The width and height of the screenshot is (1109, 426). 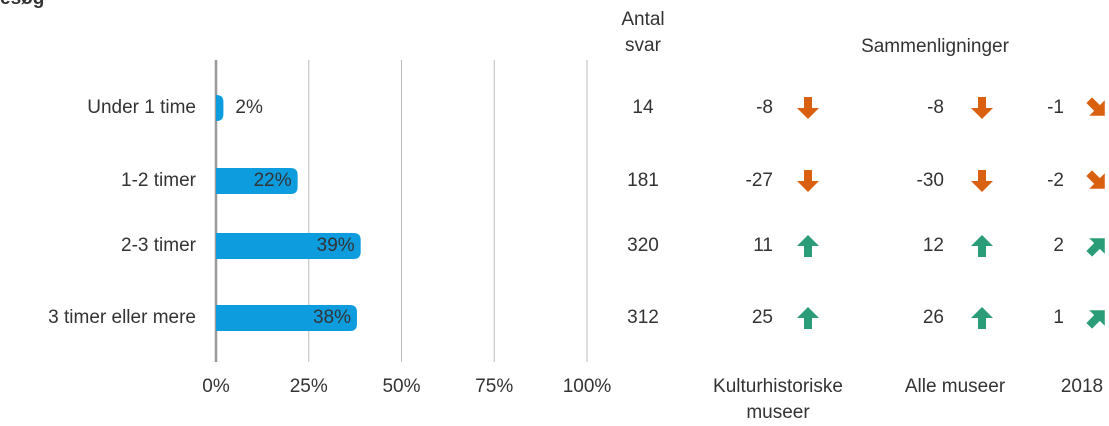 I want to click on comparison-value: 12, so click(x=933, y=245).